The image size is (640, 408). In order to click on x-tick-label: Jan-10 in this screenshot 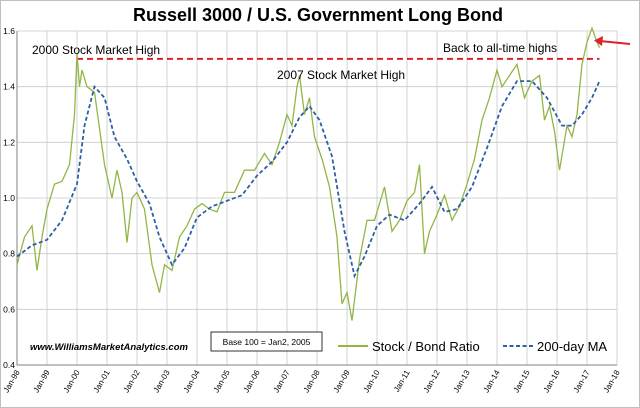, I will do `click(372, 381)`.